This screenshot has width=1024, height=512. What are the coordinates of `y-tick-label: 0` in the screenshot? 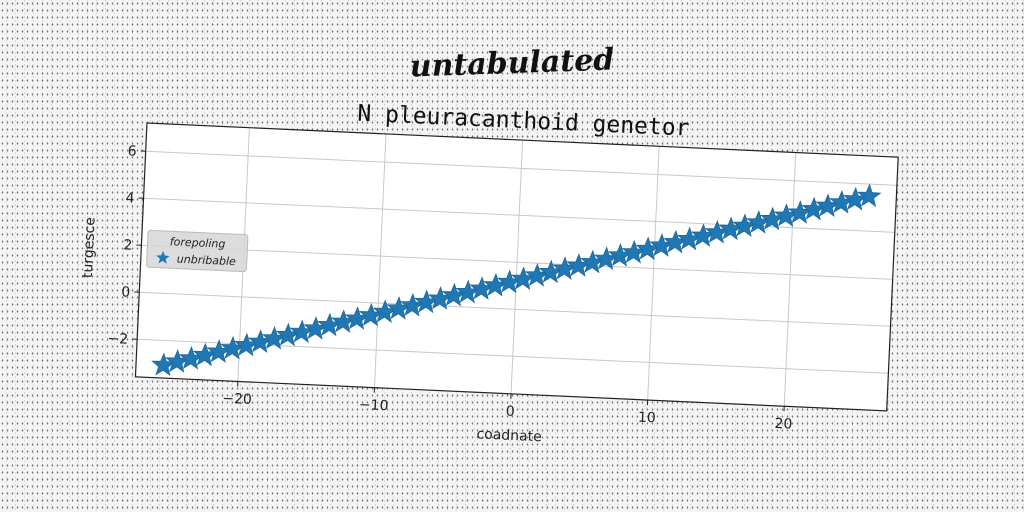 It's located at (126, 292).